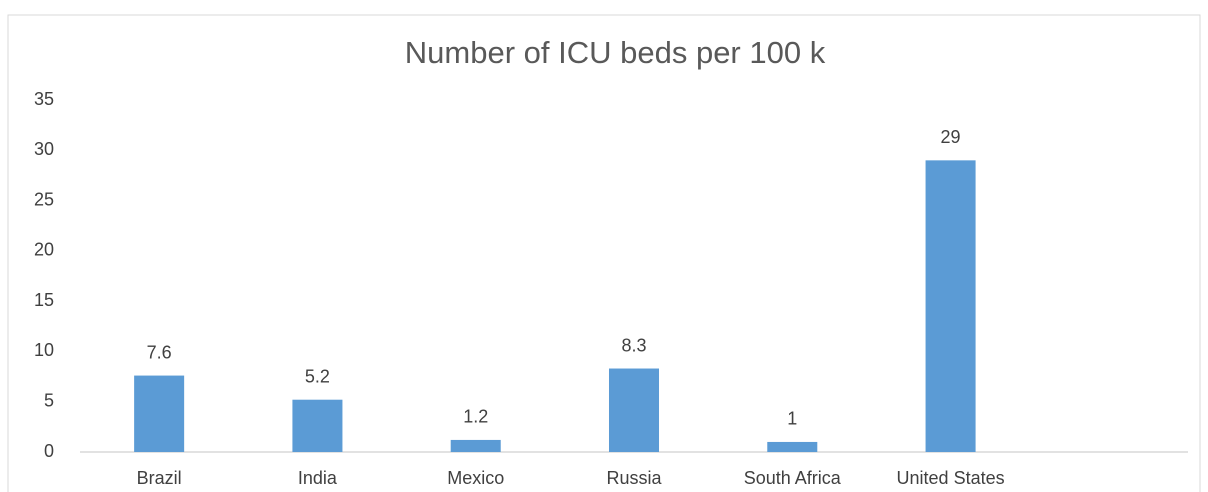 Image resolution: width=1208 pixels, height=492 pixels. Describe the element at coordinates (615, 52) in the screenshot. I see `chart-title: Number of ICU beds per 100 k` at that location.